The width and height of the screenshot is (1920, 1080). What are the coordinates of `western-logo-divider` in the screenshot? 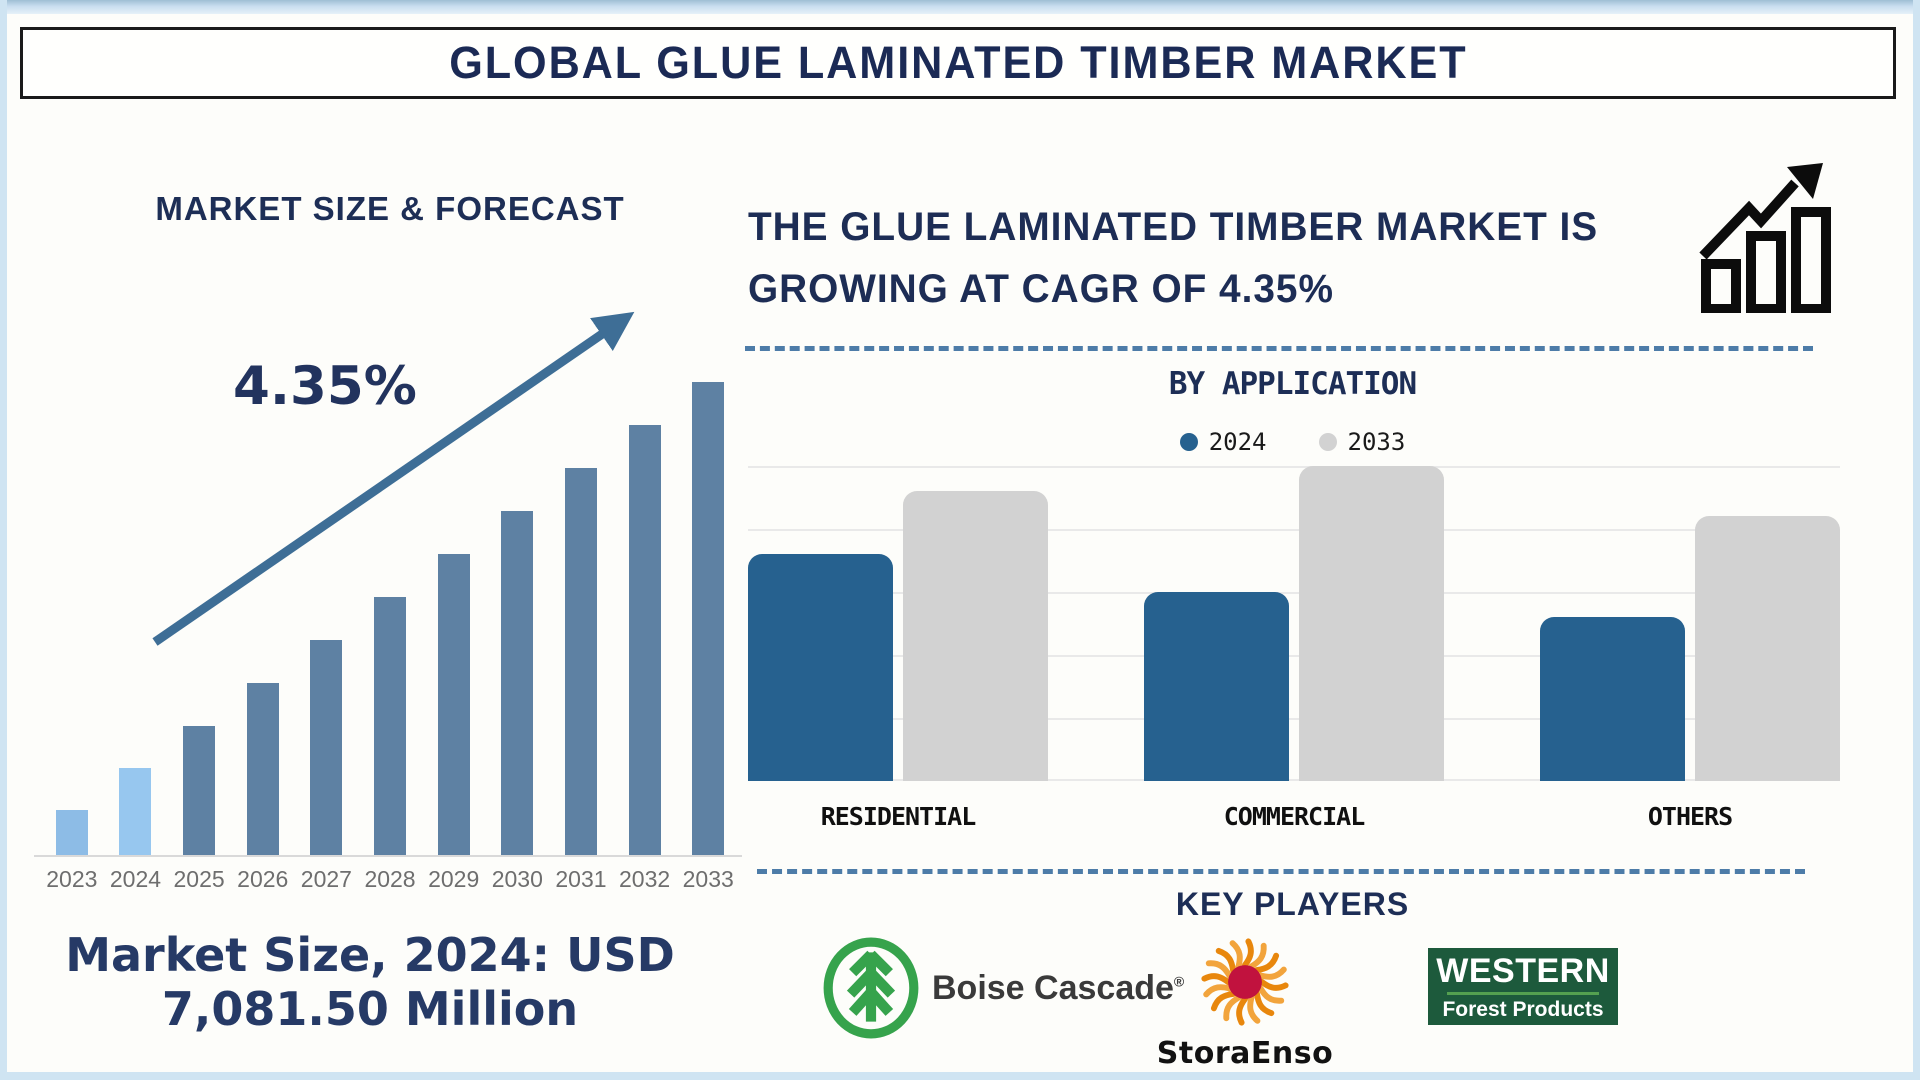 It's located at (1523, 993).